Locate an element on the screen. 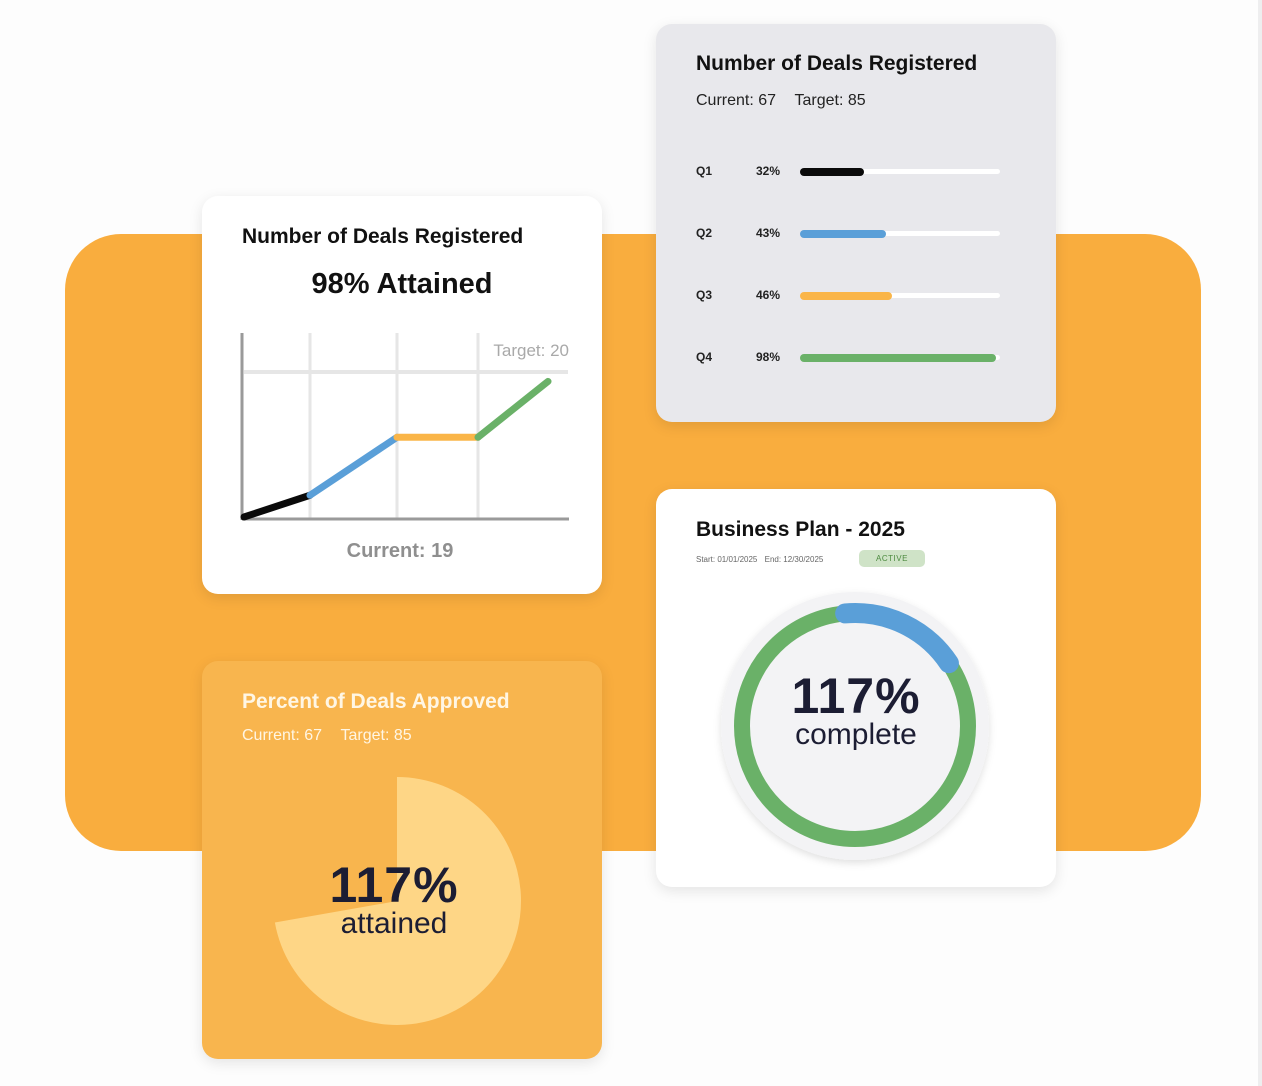  quarter-progress-fill-q1 is located at coordinates (832, 172).